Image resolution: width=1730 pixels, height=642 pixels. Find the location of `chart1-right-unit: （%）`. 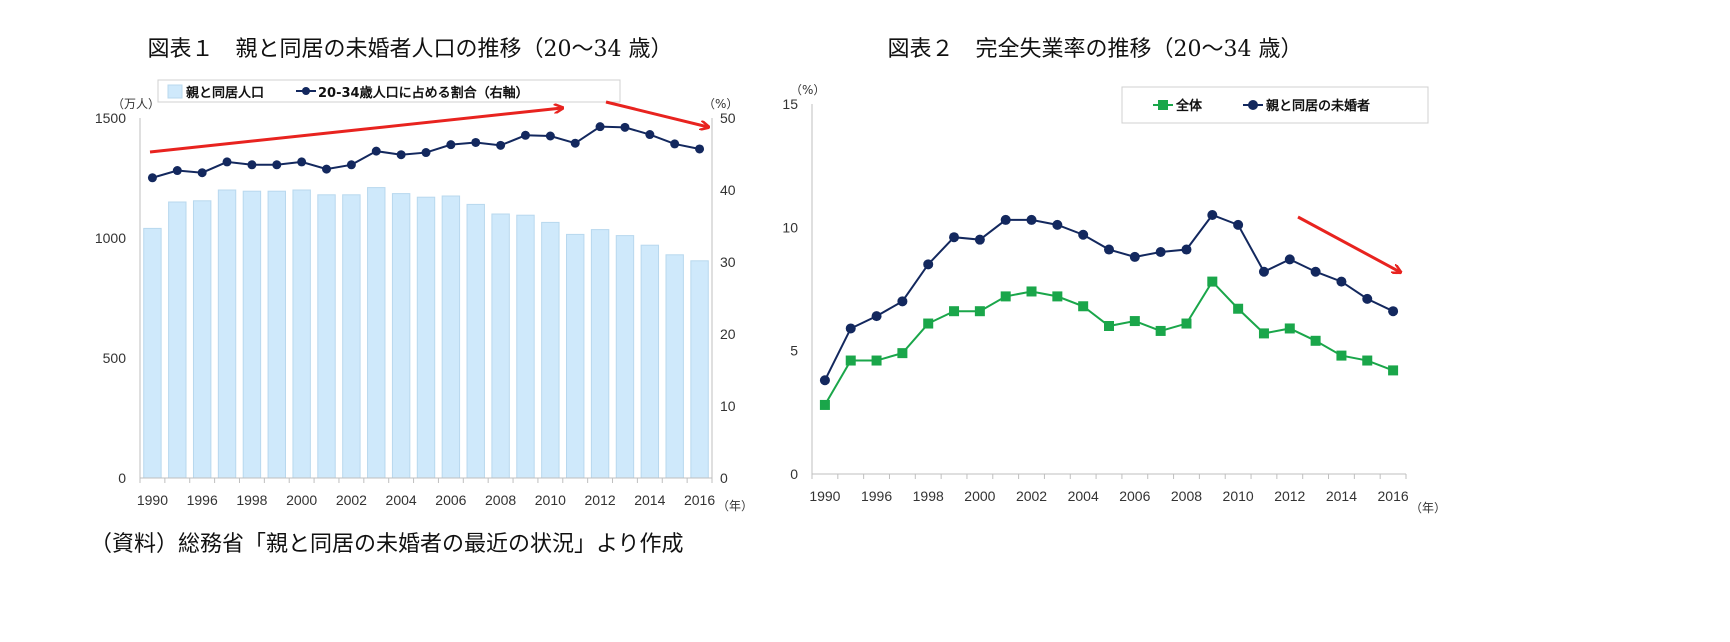

chart1-right-unit: （%） is located at coordinates (720, 104).